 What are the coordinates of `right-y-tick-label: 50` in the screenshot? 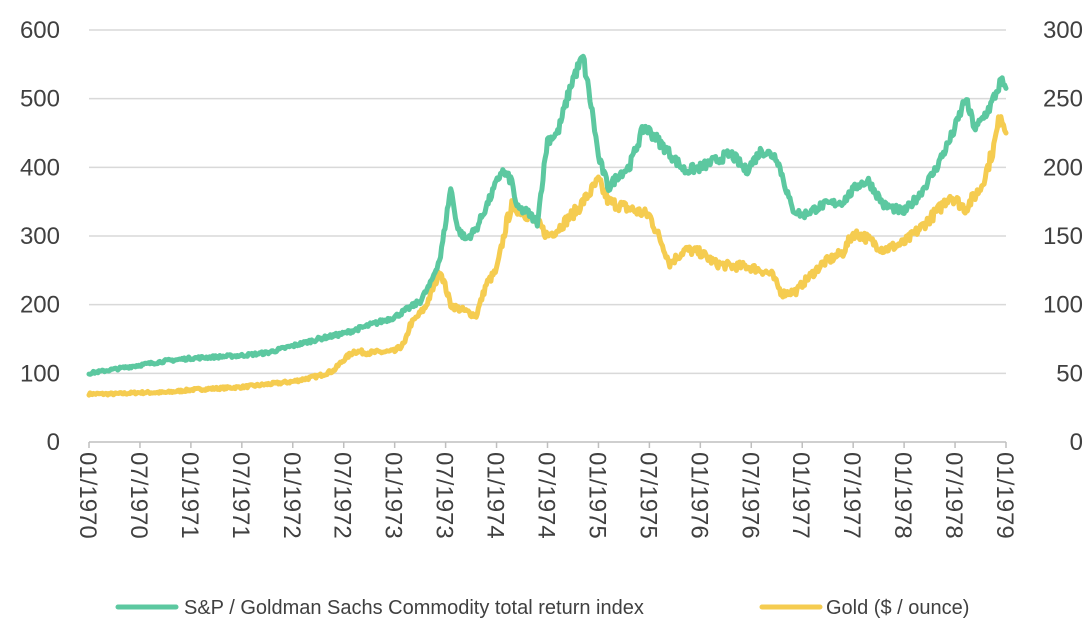 It's located at (1069, 373).